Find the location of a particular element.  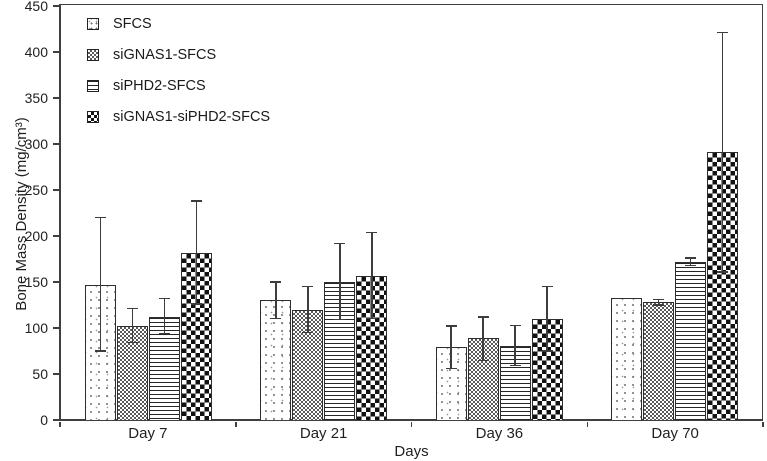

x-category-label: Day 21 is located at coordinates (323, 433).